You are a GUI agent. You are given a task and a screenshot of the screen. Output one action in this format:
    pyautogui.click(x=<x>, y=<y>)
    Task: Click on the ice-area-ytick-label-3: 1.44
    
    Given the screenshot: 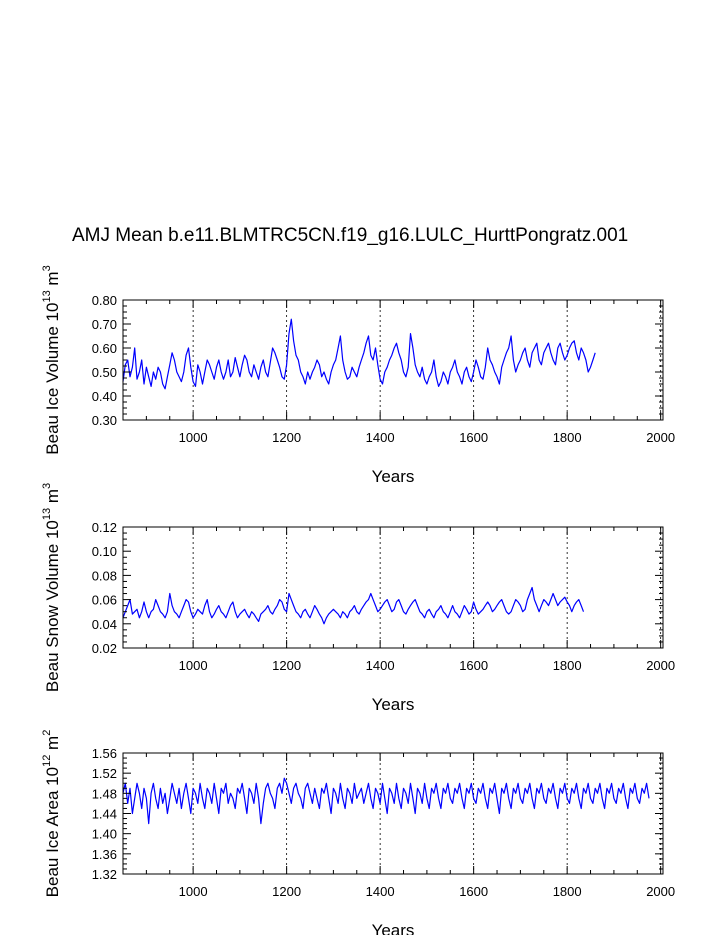 What is the action you would take?
    pyautogui.click(x=104, y=814)
    